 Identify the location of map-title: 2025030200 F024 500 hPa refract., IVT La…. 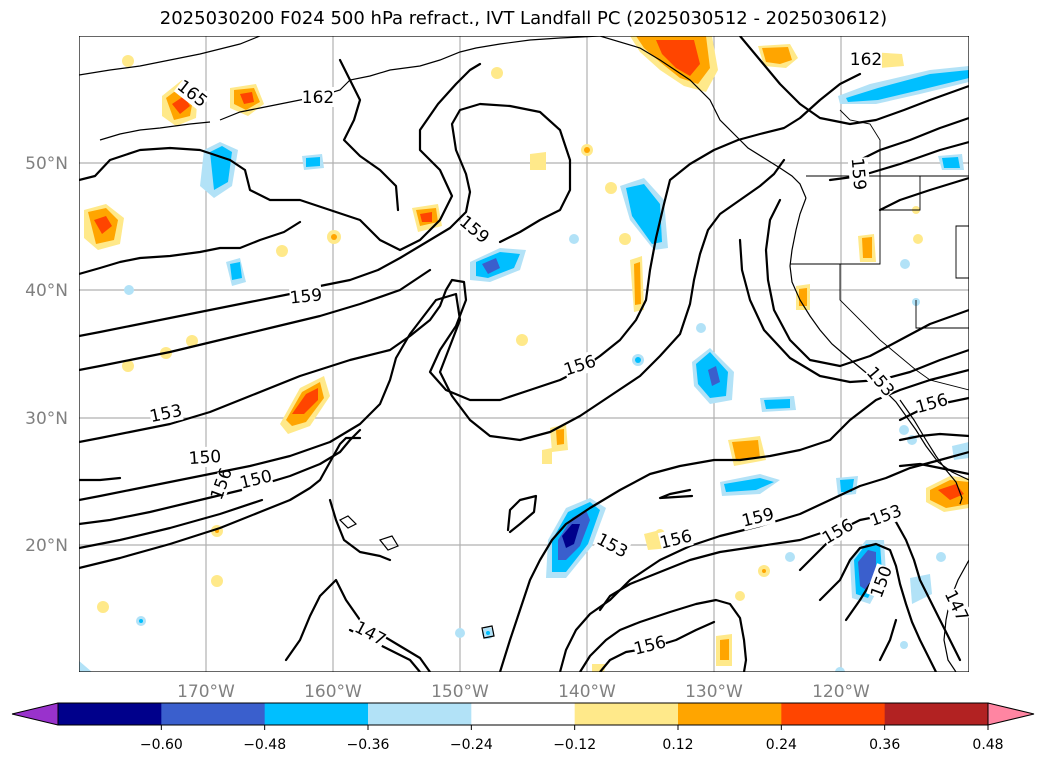
(523, 18).